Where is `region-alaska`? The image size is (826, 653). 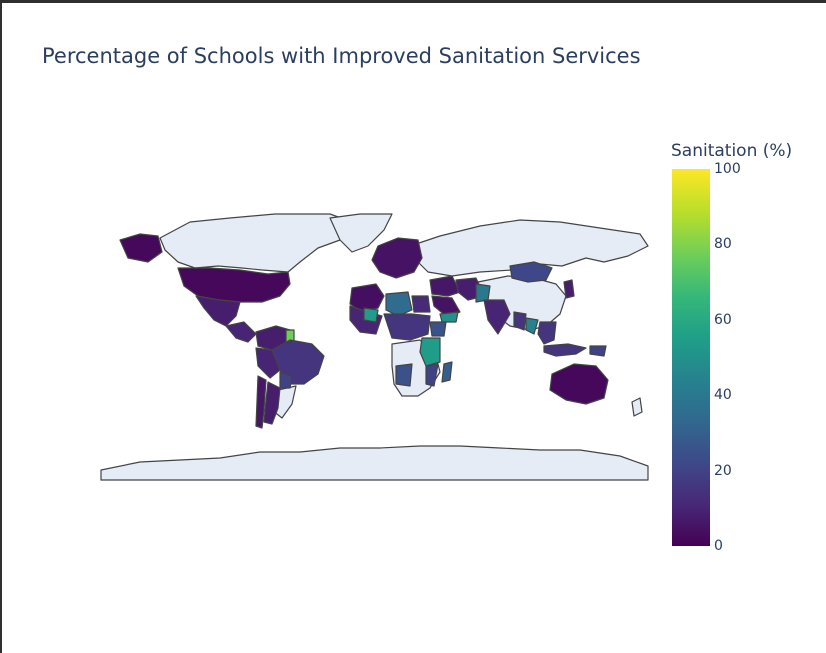
region-alaska is located at coordinates (141, 248).